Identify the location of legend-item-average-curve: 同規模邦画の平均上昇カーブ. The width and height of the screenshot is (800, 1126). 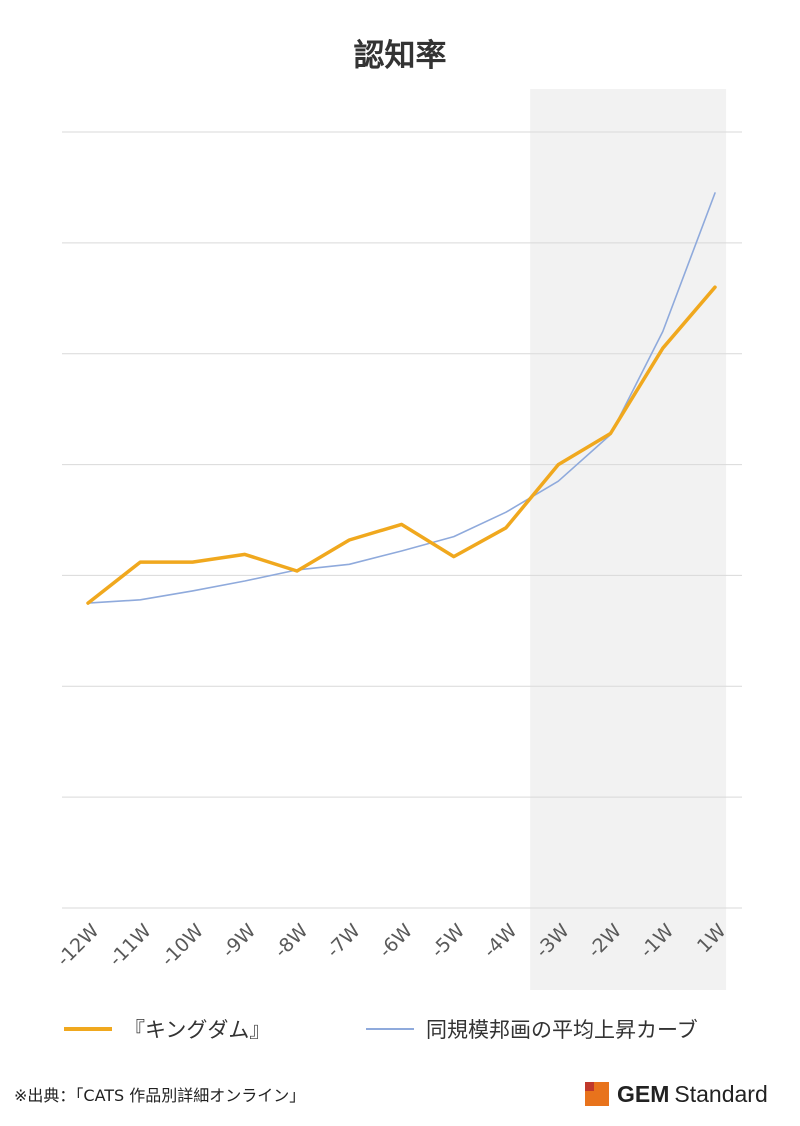
(532, 1029).